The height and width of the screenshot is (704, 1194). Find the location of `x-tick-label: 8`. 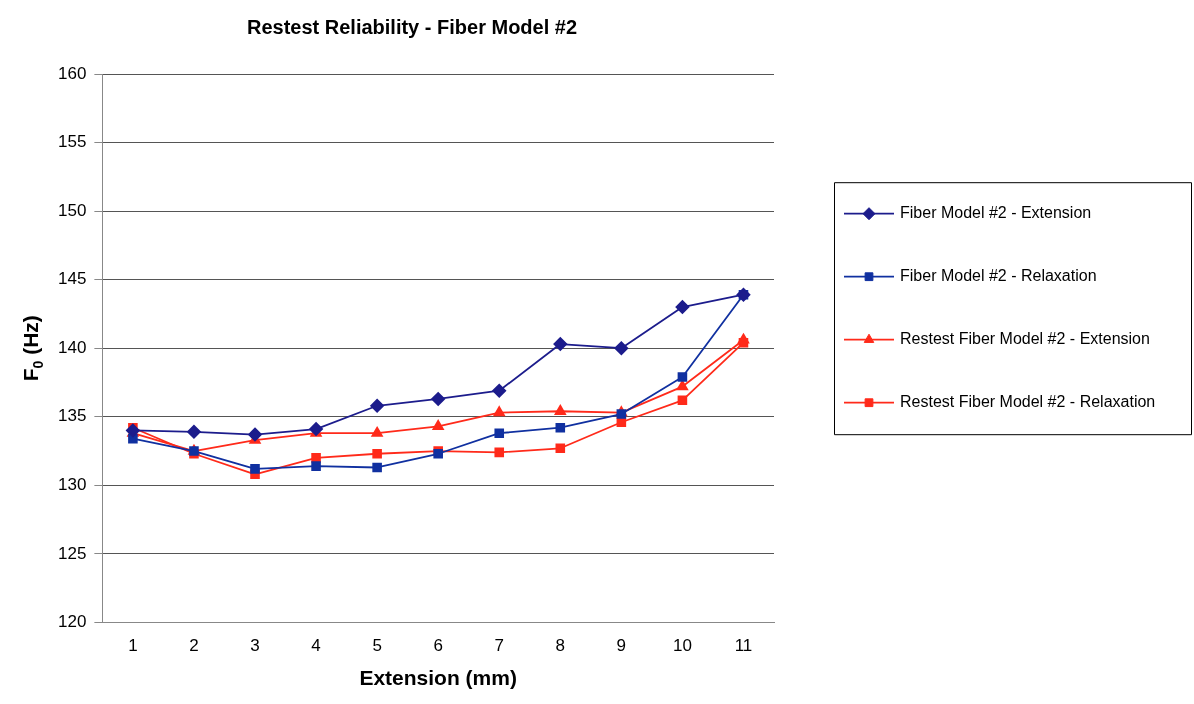

x-tick-label: 8 is located at coordinates (560, 646).